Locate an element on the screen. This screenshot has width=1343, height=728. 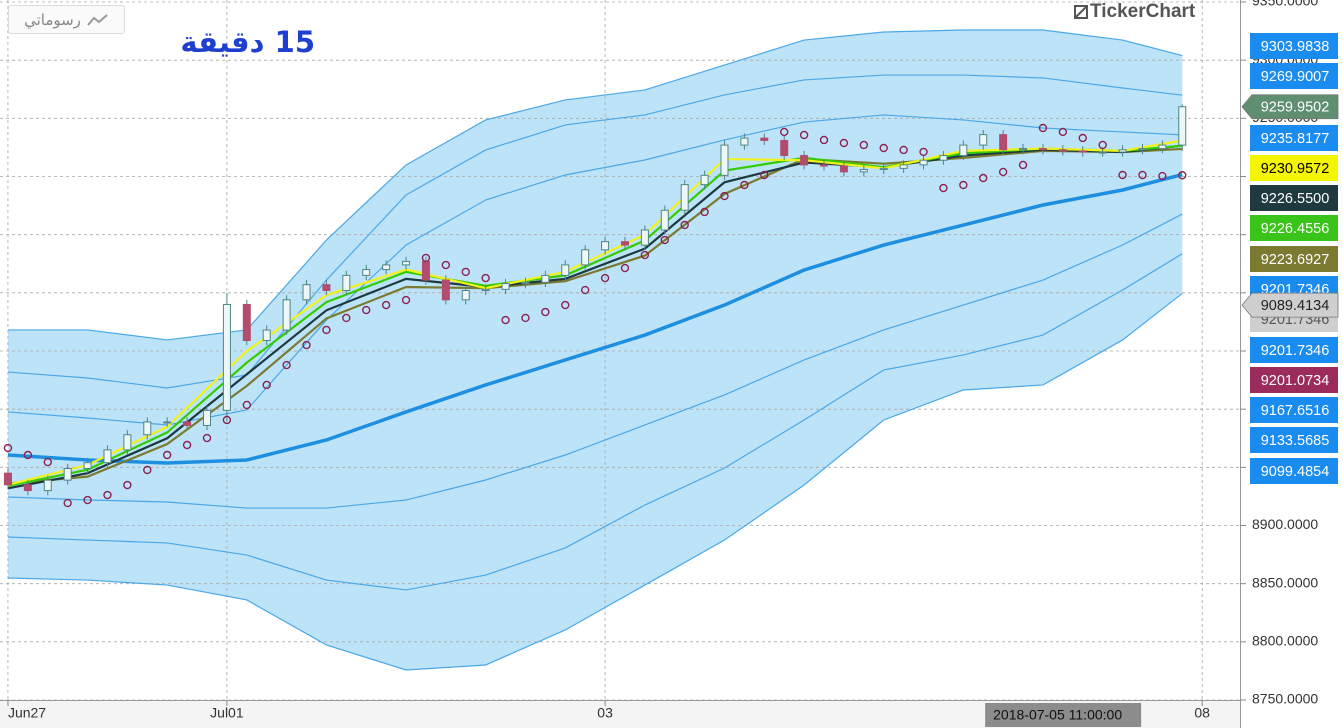
crosshair-box is located at coordinates (1063, 715).